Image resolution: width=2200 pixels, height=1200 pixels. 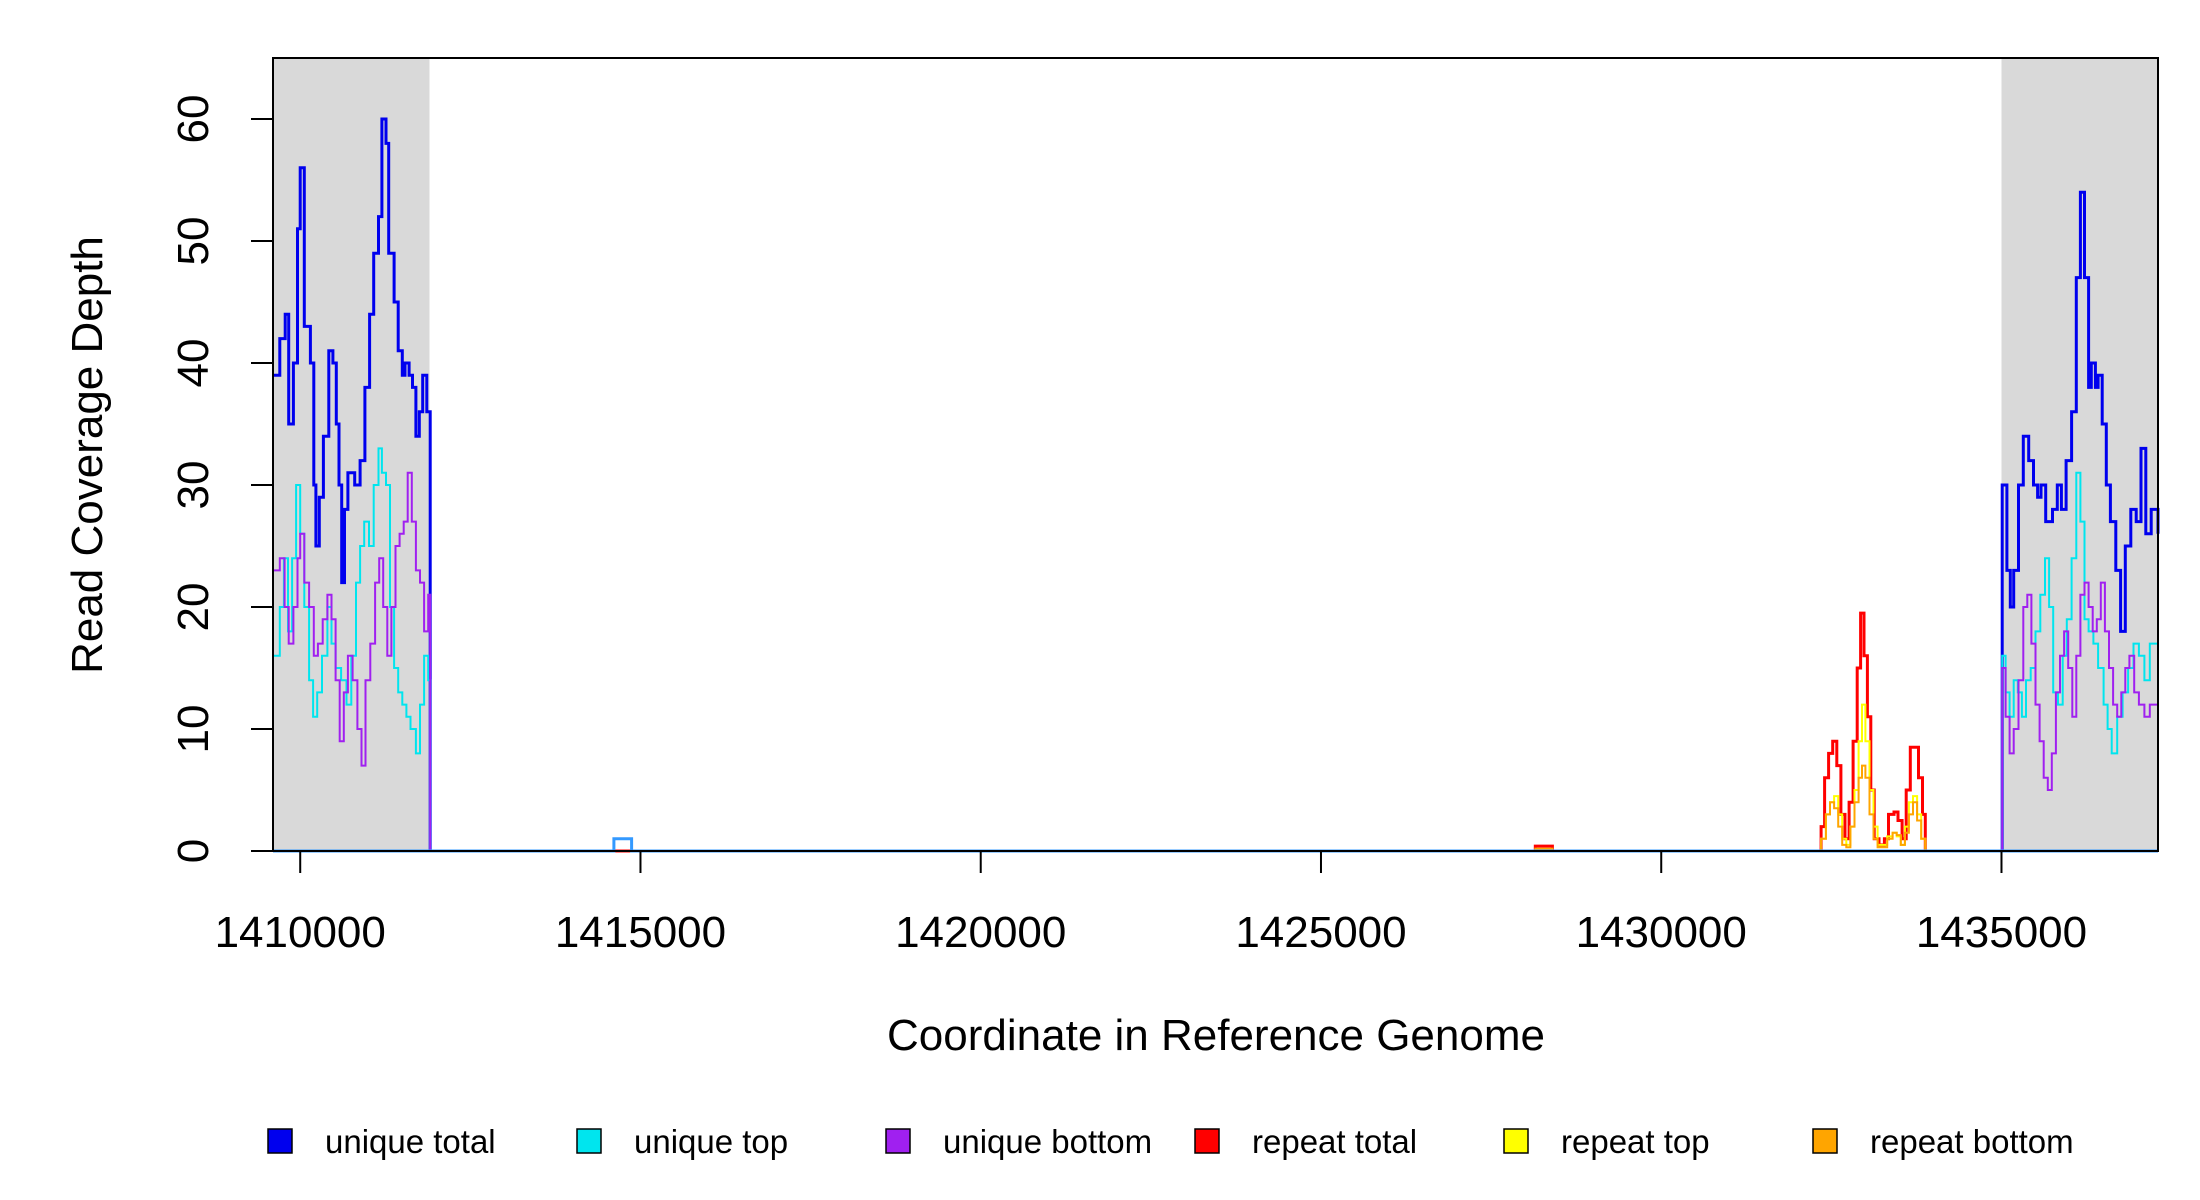 What do you see at coordinates (193, 729) in the screenshot?
I see `y-tick-label: 10` at bounding box center [193, 729].